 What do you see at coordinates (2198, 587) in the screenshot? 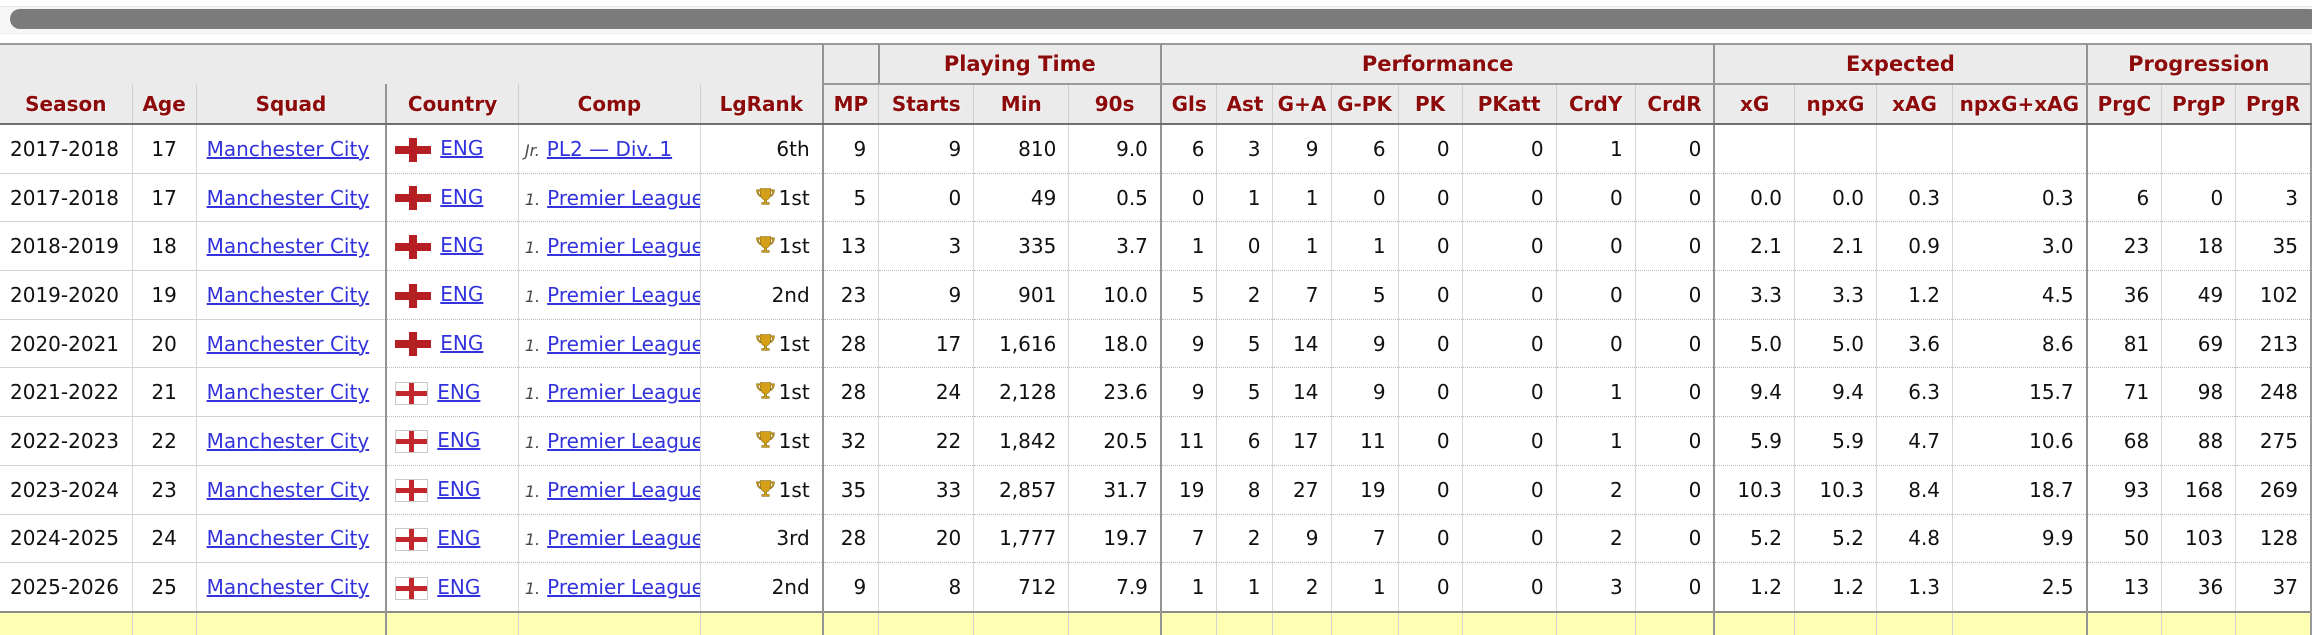
I see `prgp-cell: 36` at bounding box center [2198, 587].